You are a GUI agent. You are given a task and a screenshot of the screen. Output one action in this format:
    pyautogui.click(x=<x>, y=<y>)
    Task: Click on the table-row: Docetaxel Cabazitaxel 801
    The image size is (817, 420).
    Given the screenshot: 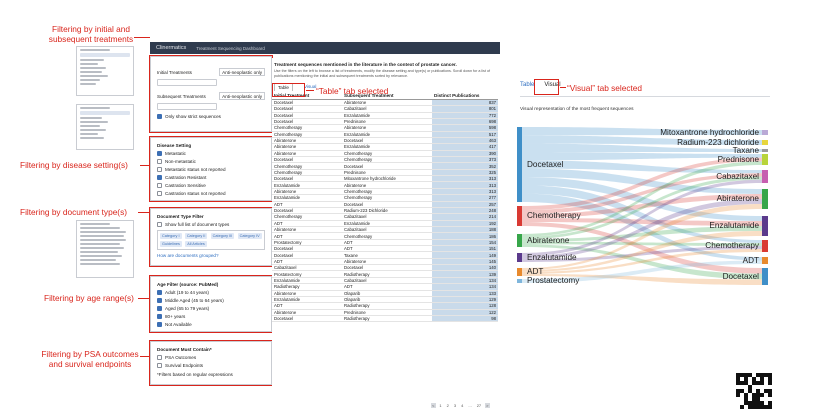 What is the action you would take?
    pyautogui.click(x=385, y=109)
    